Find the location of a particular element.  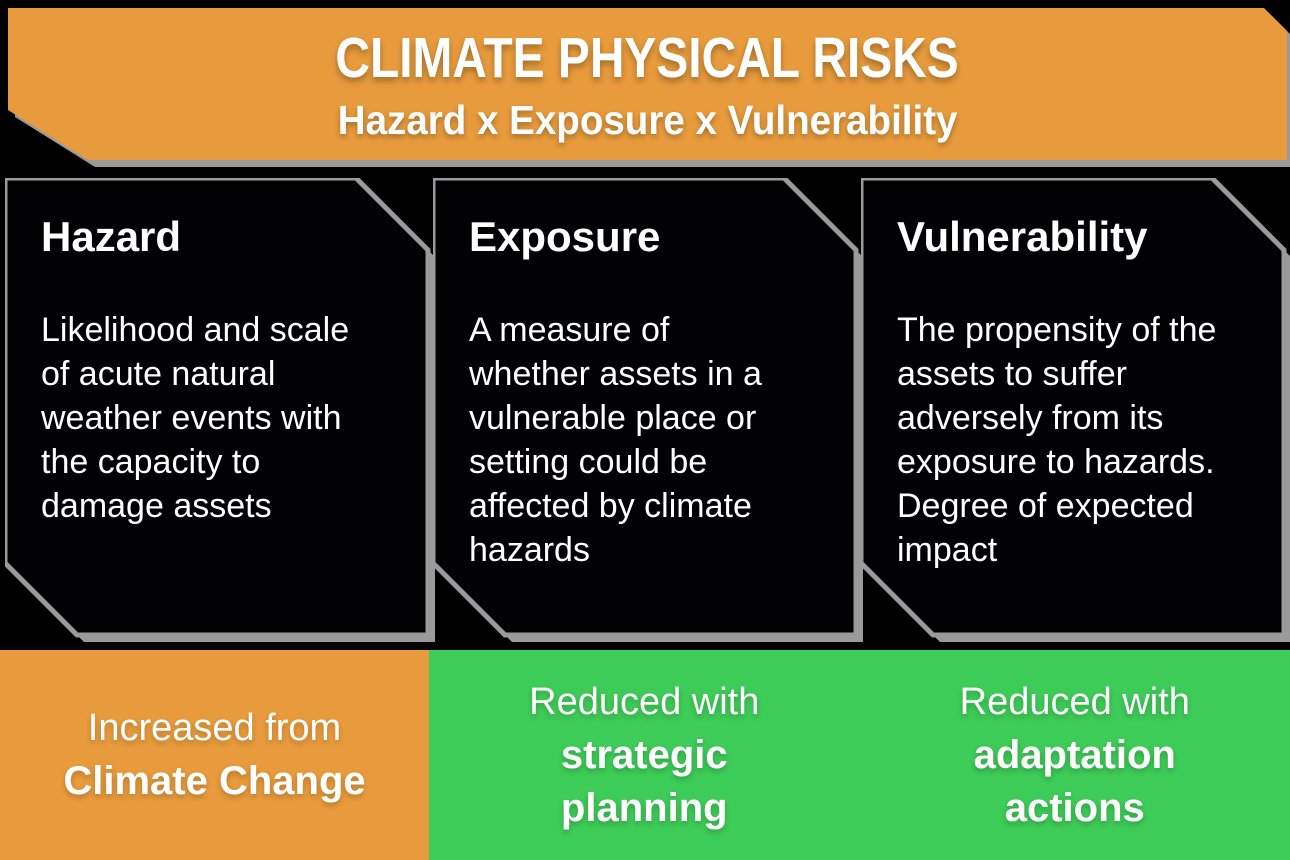

footer-line-emphasis: planning is located at coordinates (644, 807).